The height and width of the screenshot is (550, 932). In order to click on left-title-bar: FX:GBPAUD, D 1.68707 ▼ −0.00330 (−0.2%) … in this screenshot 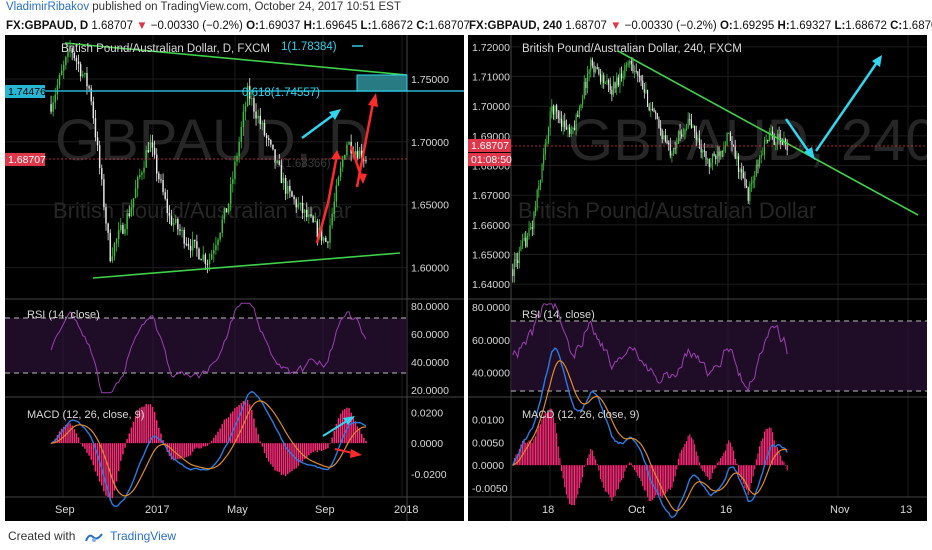, I will do `click(238, 26)`.